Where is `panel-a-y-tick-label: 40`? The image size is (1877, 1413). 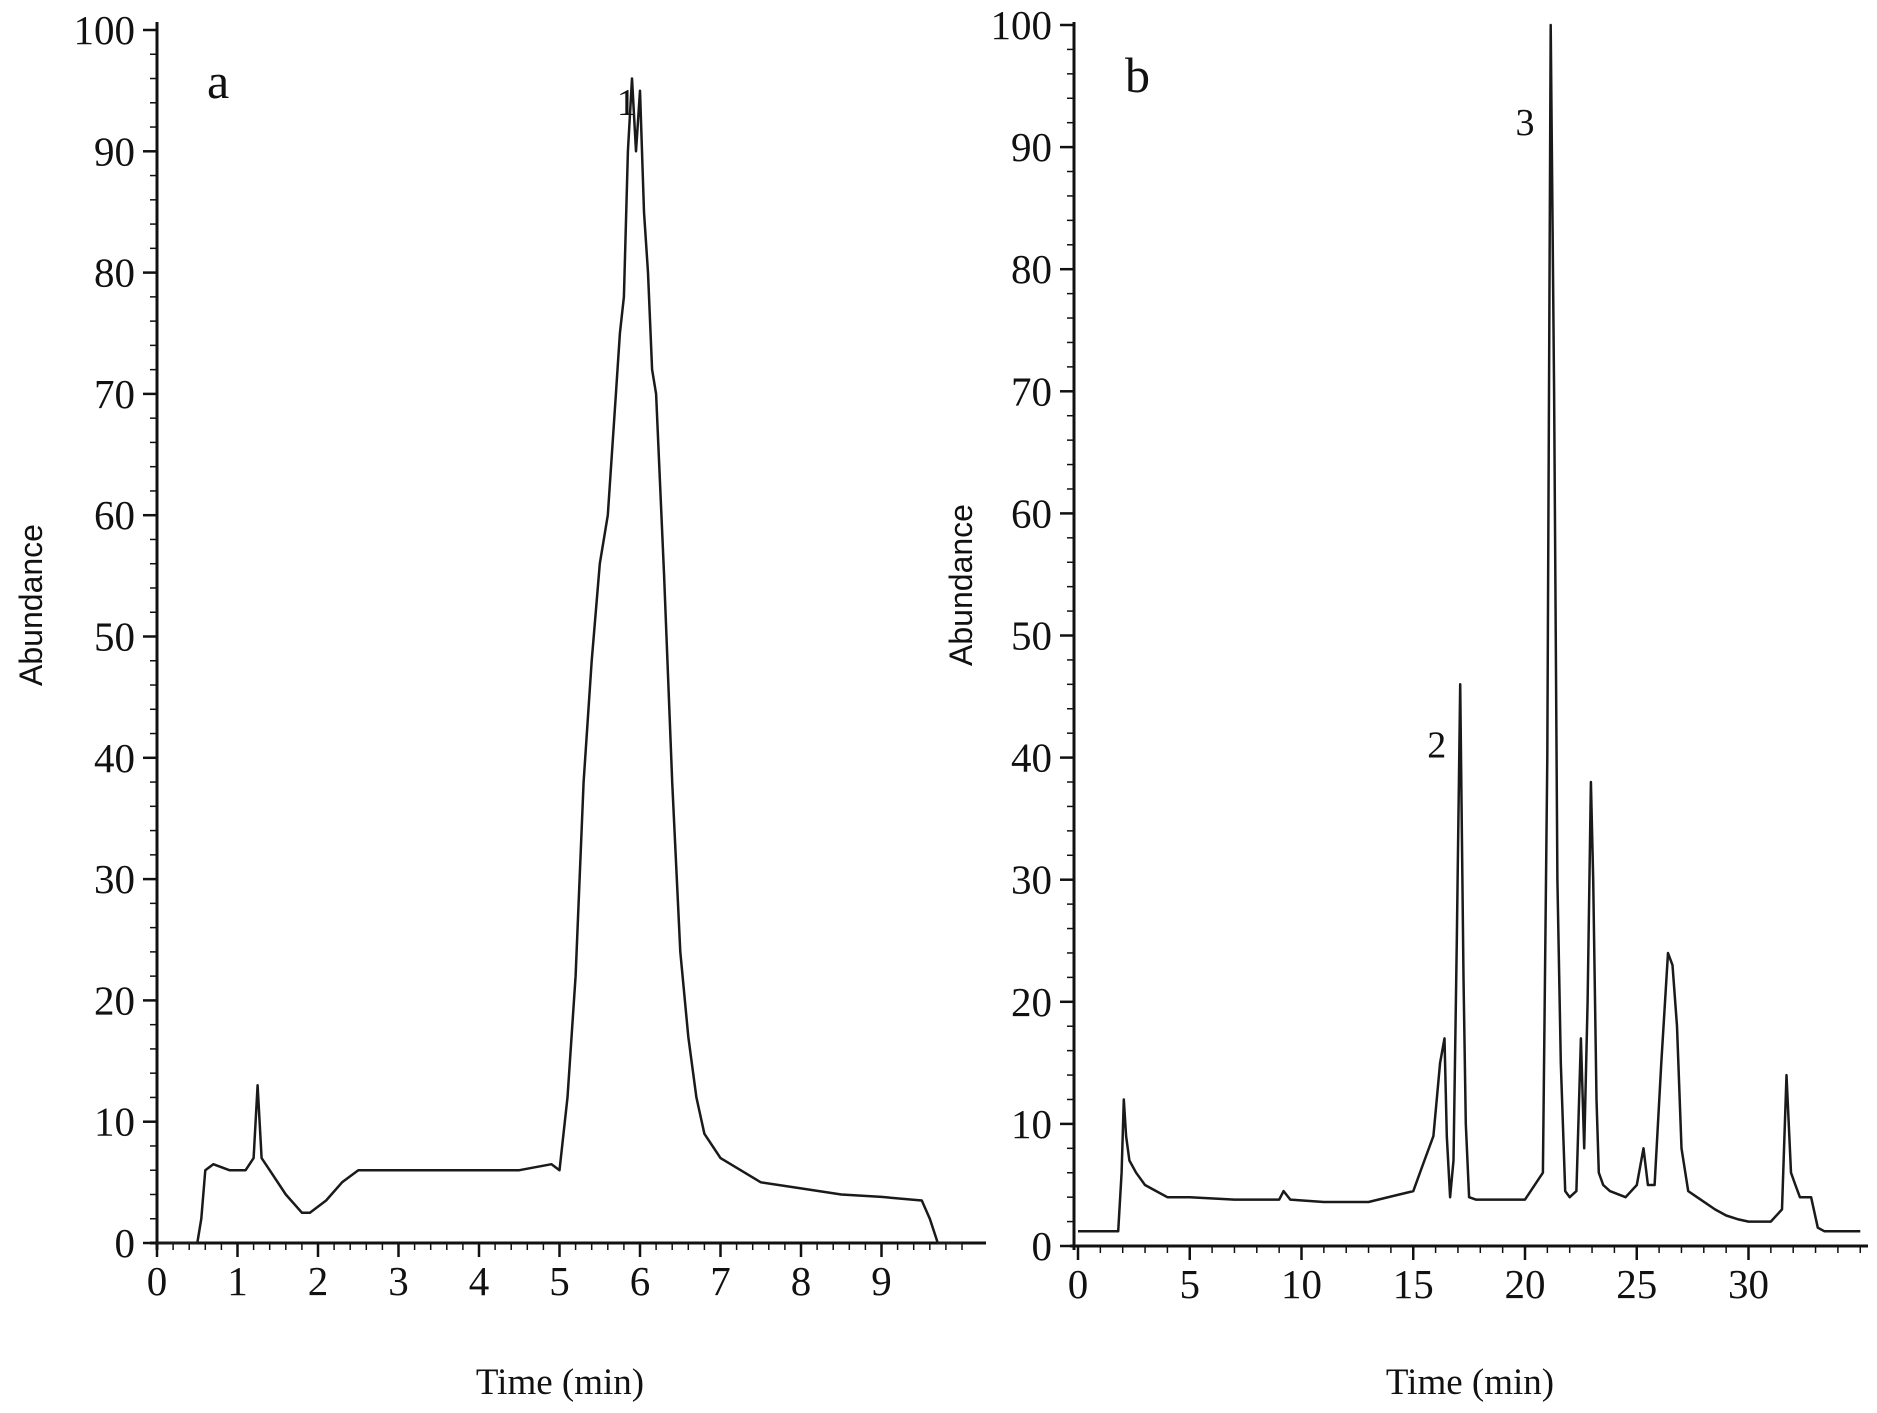 panel-a-y-tick-label: 40 is located at coordinates (114, 758).